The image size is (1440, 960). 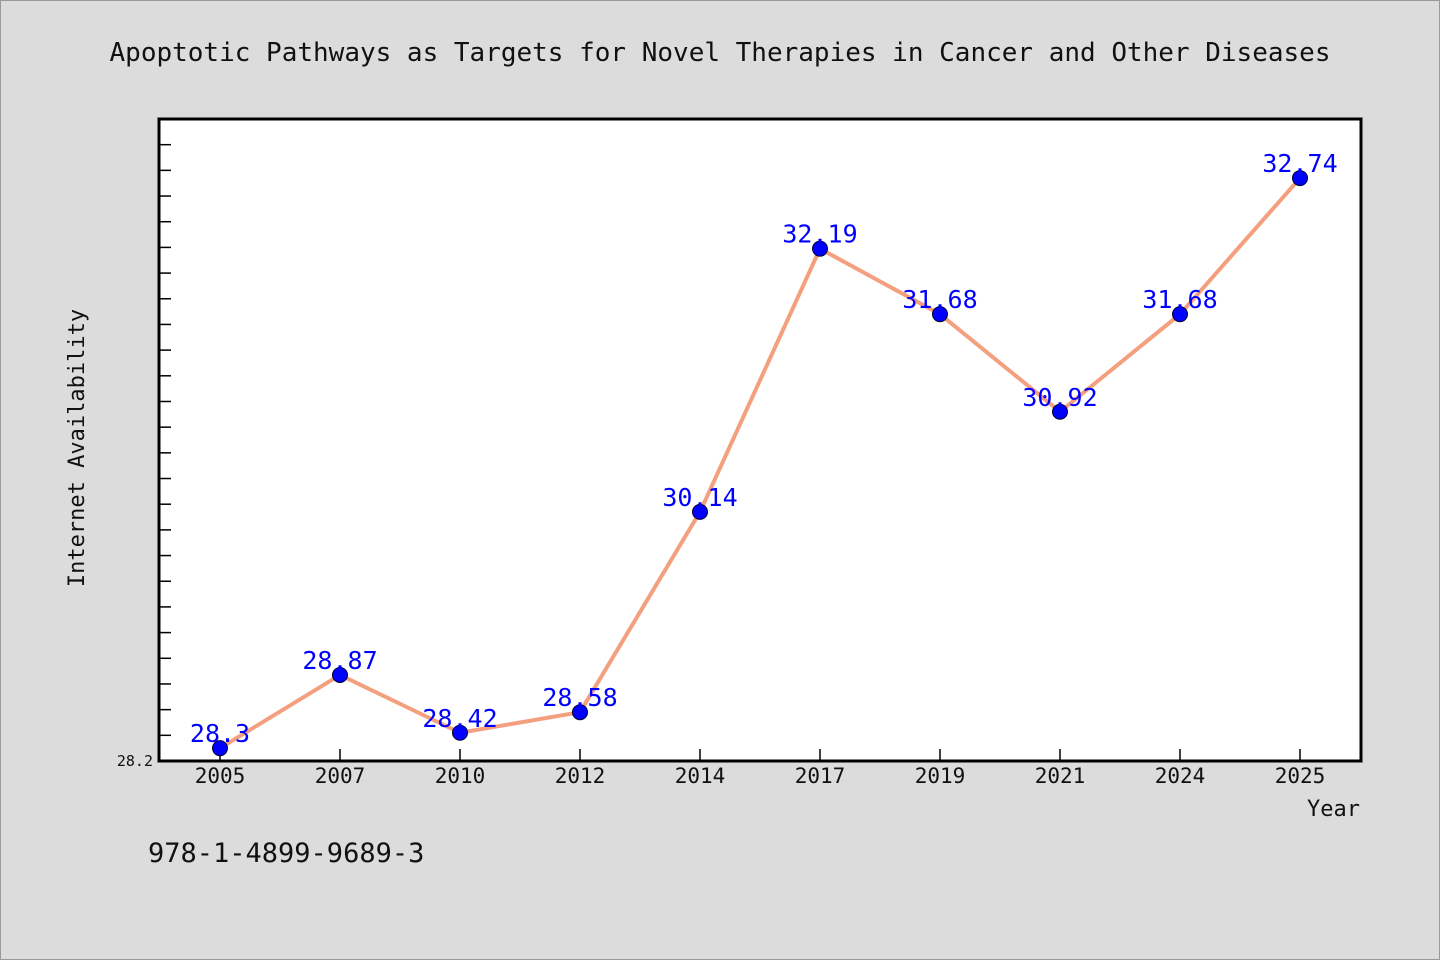 I want to click on x-tick-label: 2007, so click(x=340, y=776).